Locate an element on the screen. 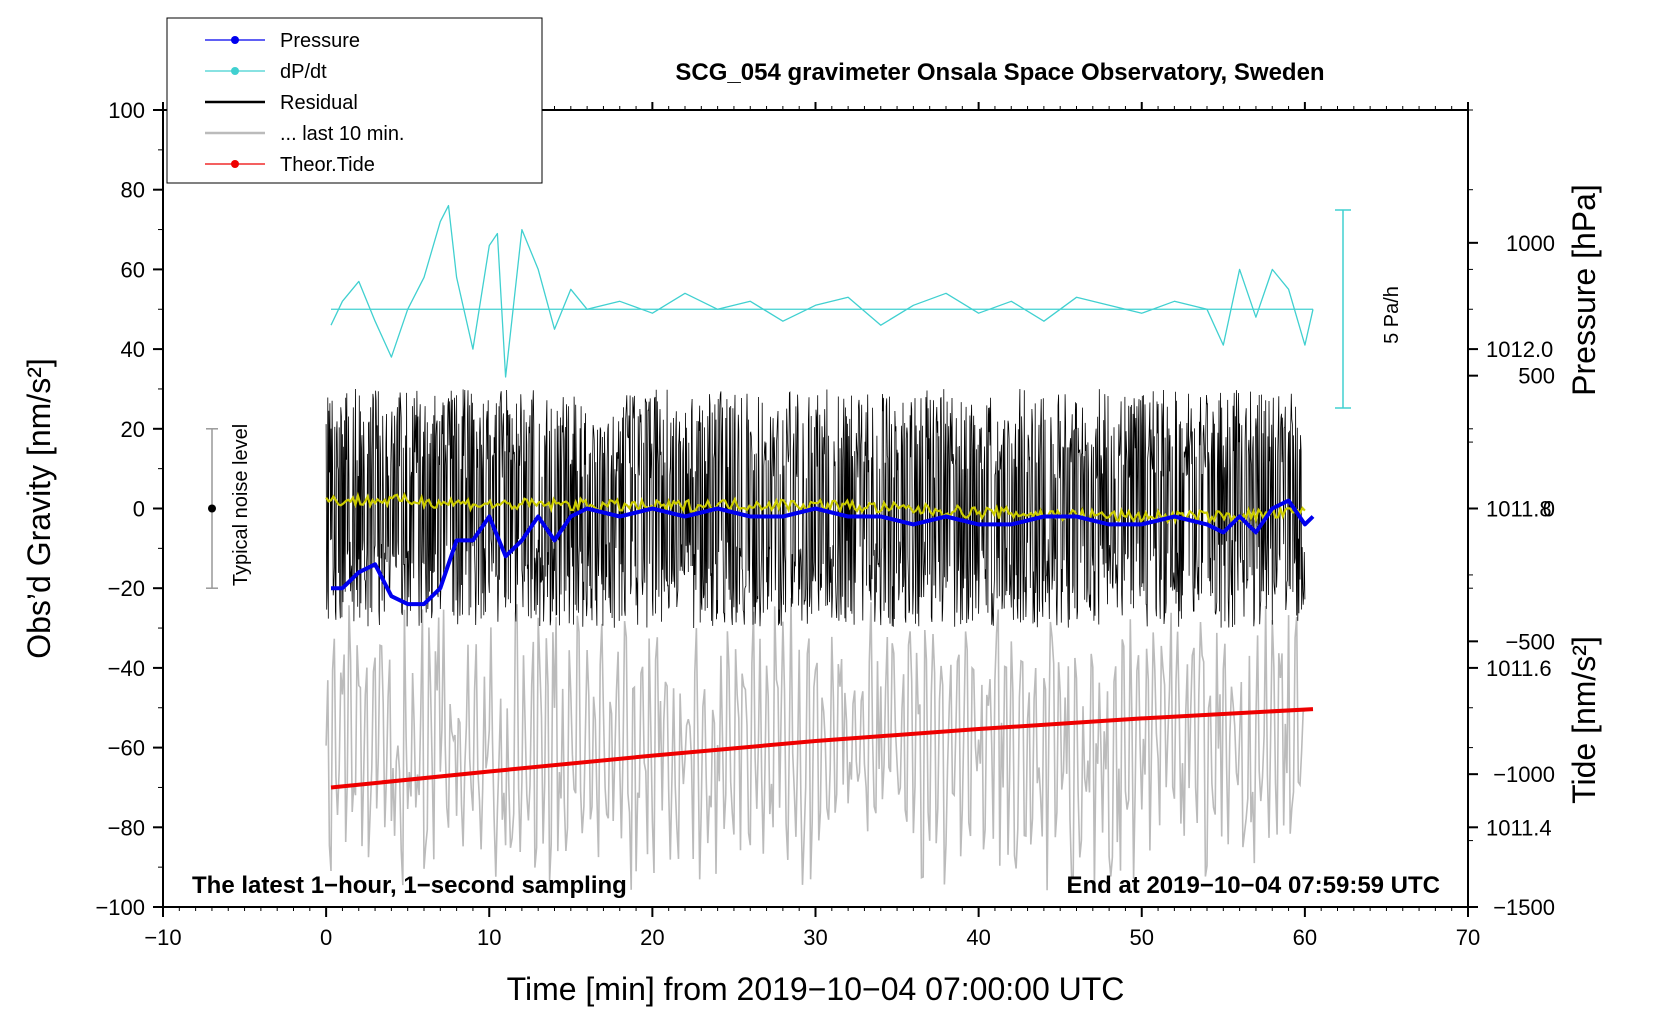 The image size is (1660, 1020). tide-tick-label: 1000 is located at coordinates (1530, 243).